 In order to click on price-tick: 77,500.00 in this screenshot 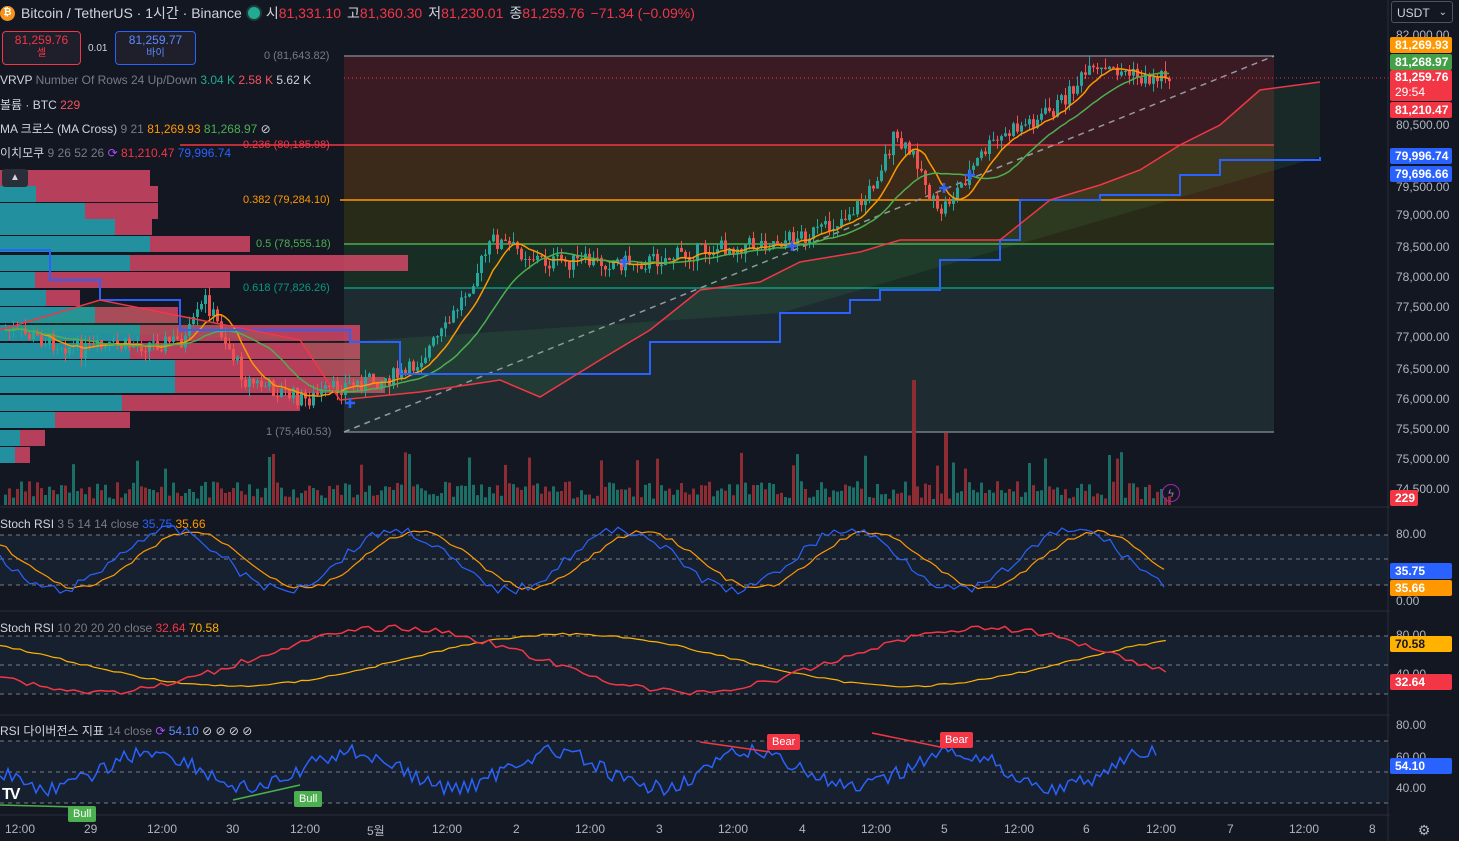, I will do `click(1423, 307)`.